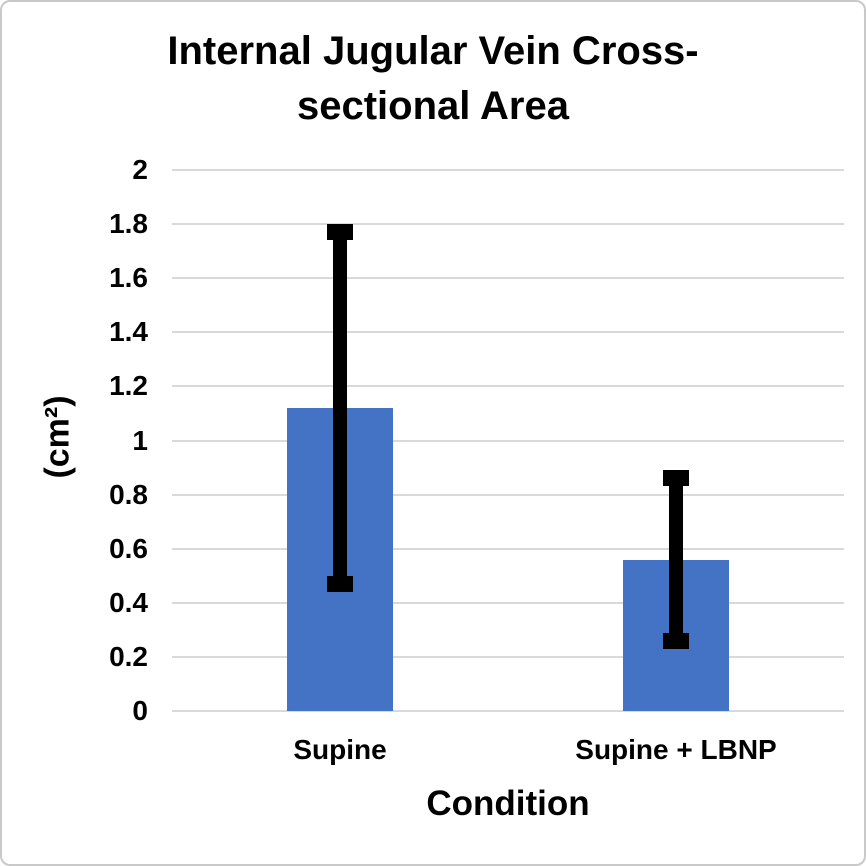 The width and height of the screenshot is (866, 866). What do you see at coordinates (128, 494) in the screenshot?
I see `y-tick-label-0.8: 0.8` at bounding box center [128, 494].